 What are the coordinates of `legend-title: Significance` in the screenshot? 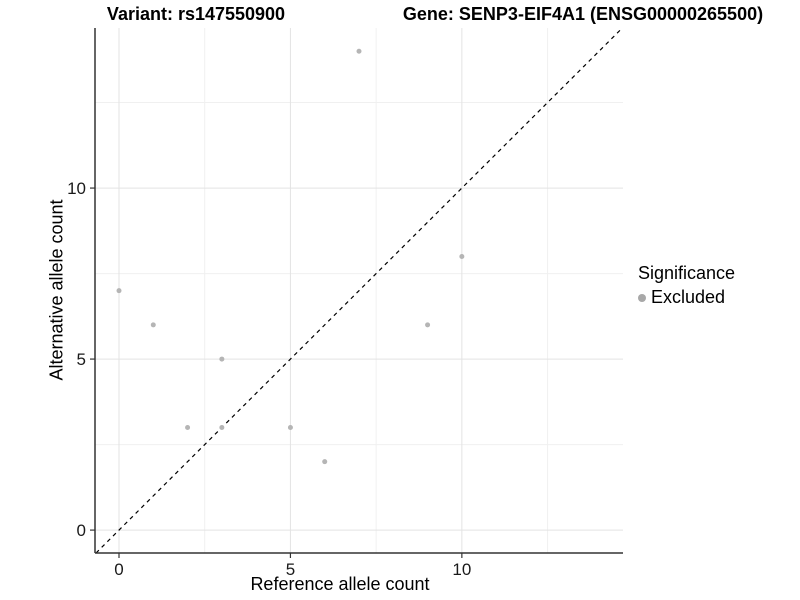 It's located at (687, 273).